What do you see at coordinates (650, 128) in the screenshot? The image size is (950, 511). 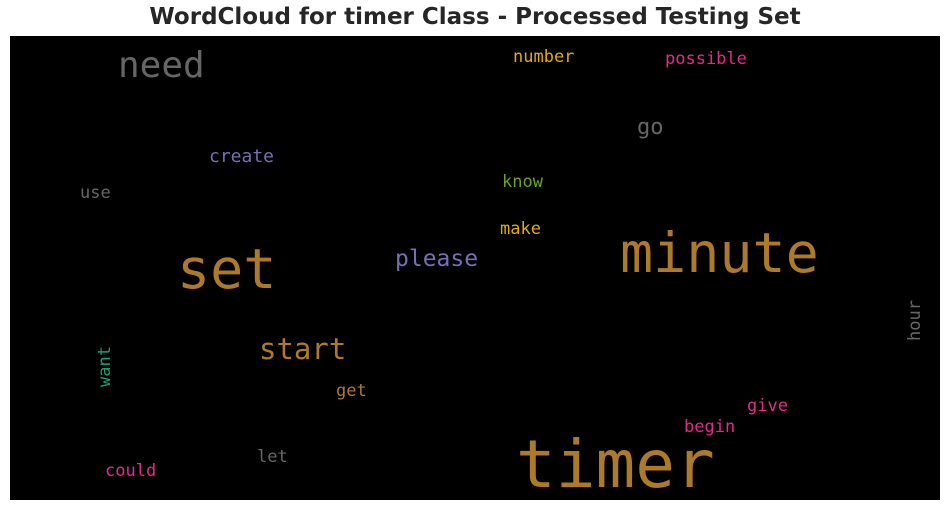 I see `word-go: go` at bounding box center [650, 128].